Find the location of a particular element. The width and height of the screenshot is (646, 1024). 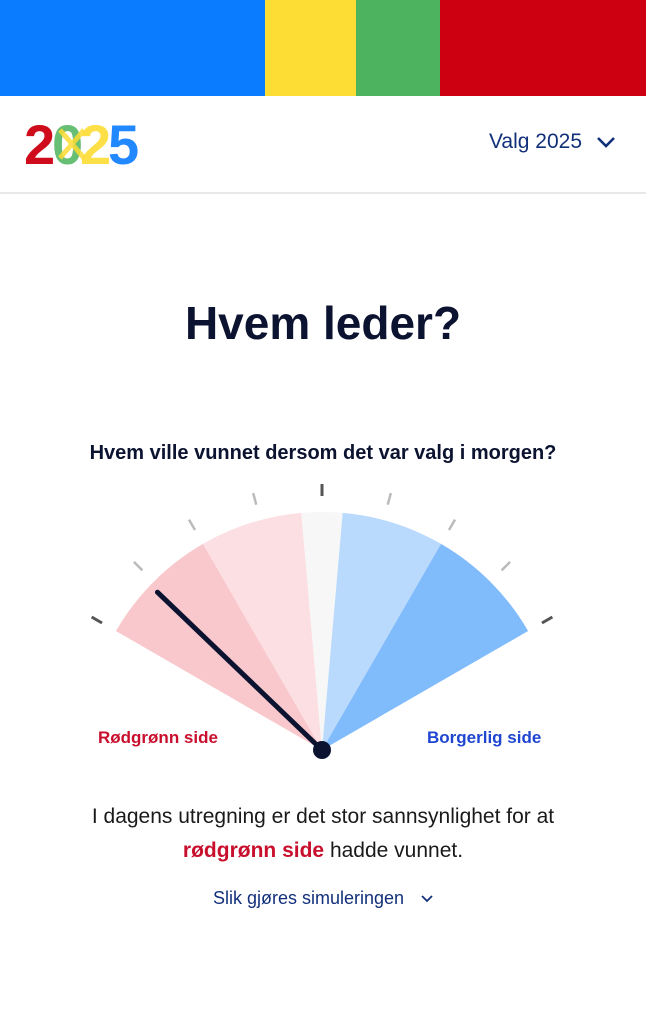

stripe-blue is located at coordinates (132, 48).